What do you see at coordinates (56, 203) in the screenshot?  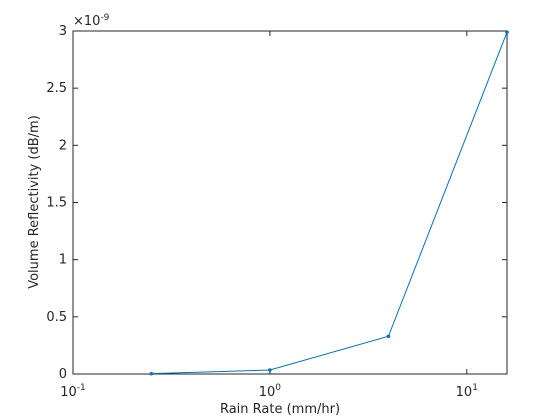 I see `y-tick-label: 1.5` at bounding box center [56, 203].